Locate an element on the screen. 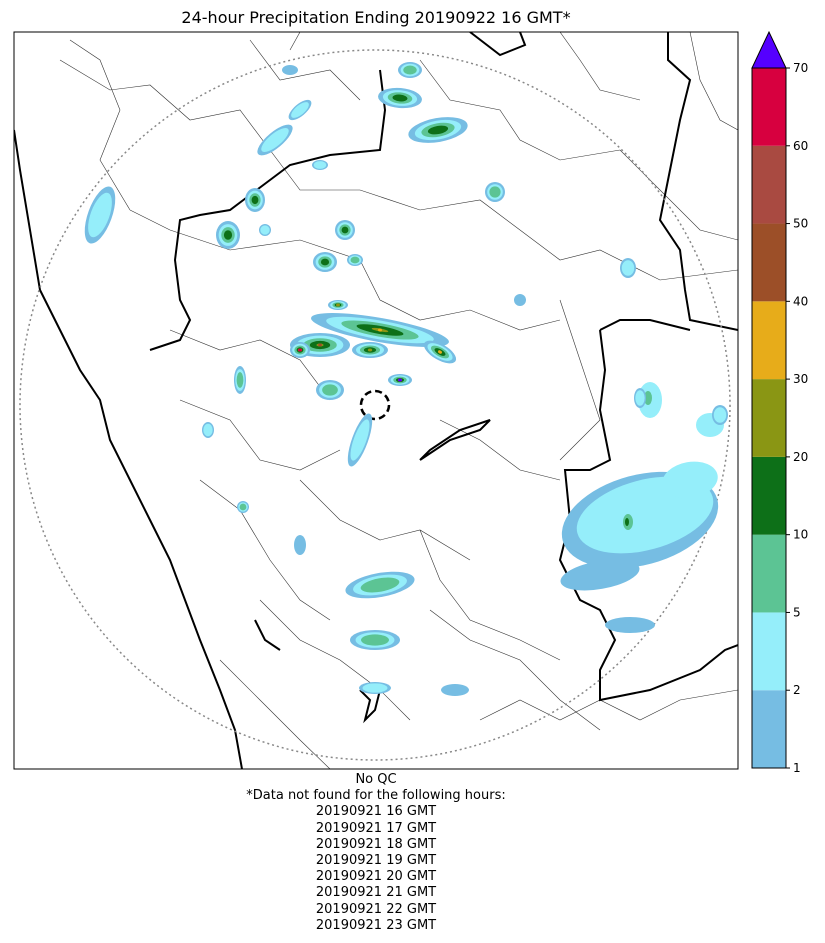  colorbar-tick-label: 10 is located at coordinates (800, 535).